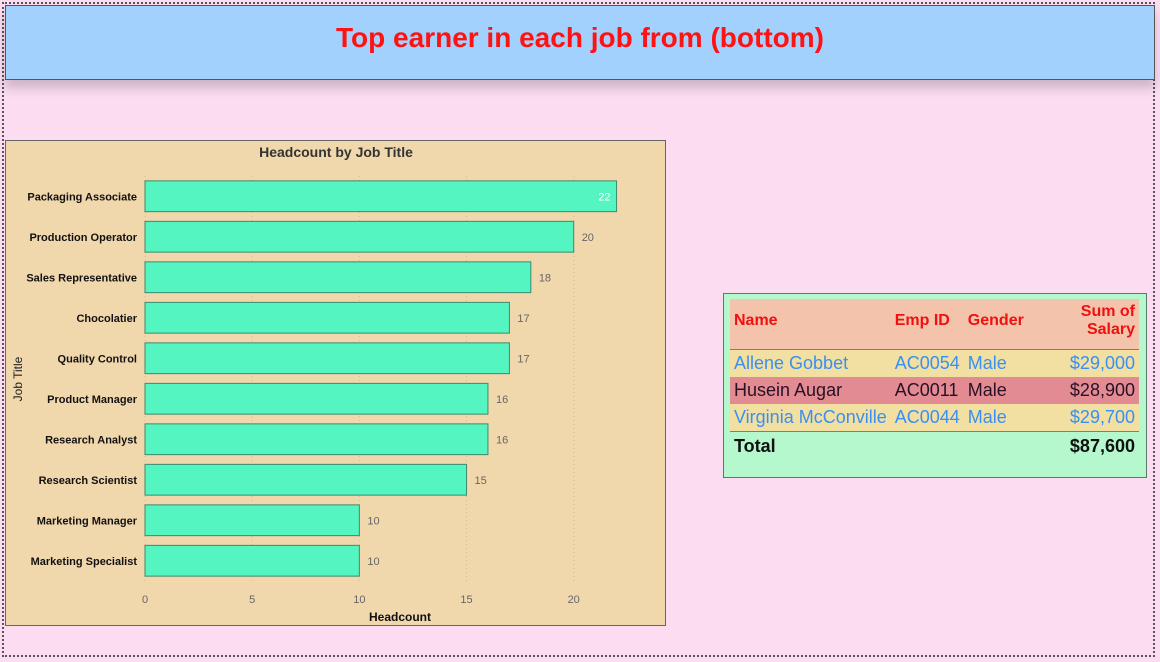  What do you see at coordinates (97, 359) in the screenshot?
I see `y-tick-label: Quality Control` at bounding box center [97, 359].